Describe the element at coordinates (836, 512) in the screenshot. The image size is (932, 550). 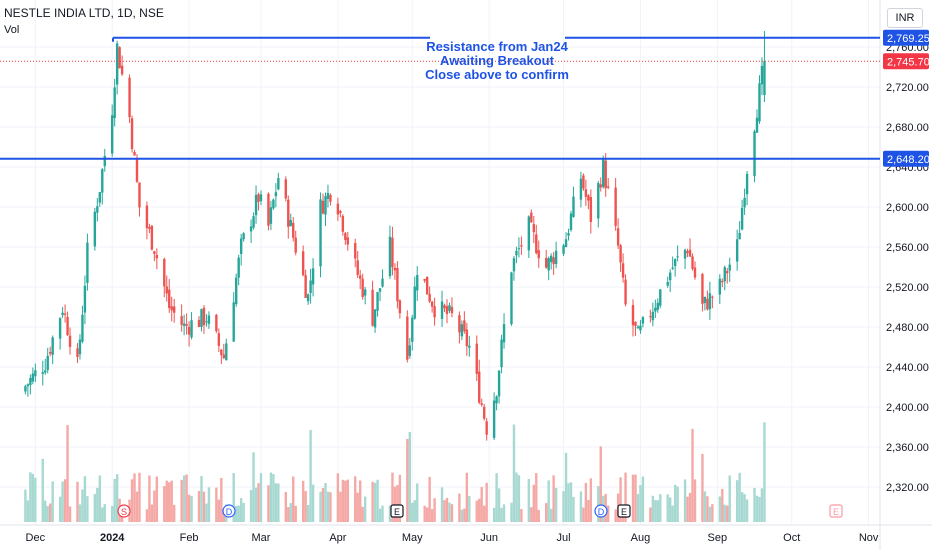
I see `event-marker-label: E` at that location.